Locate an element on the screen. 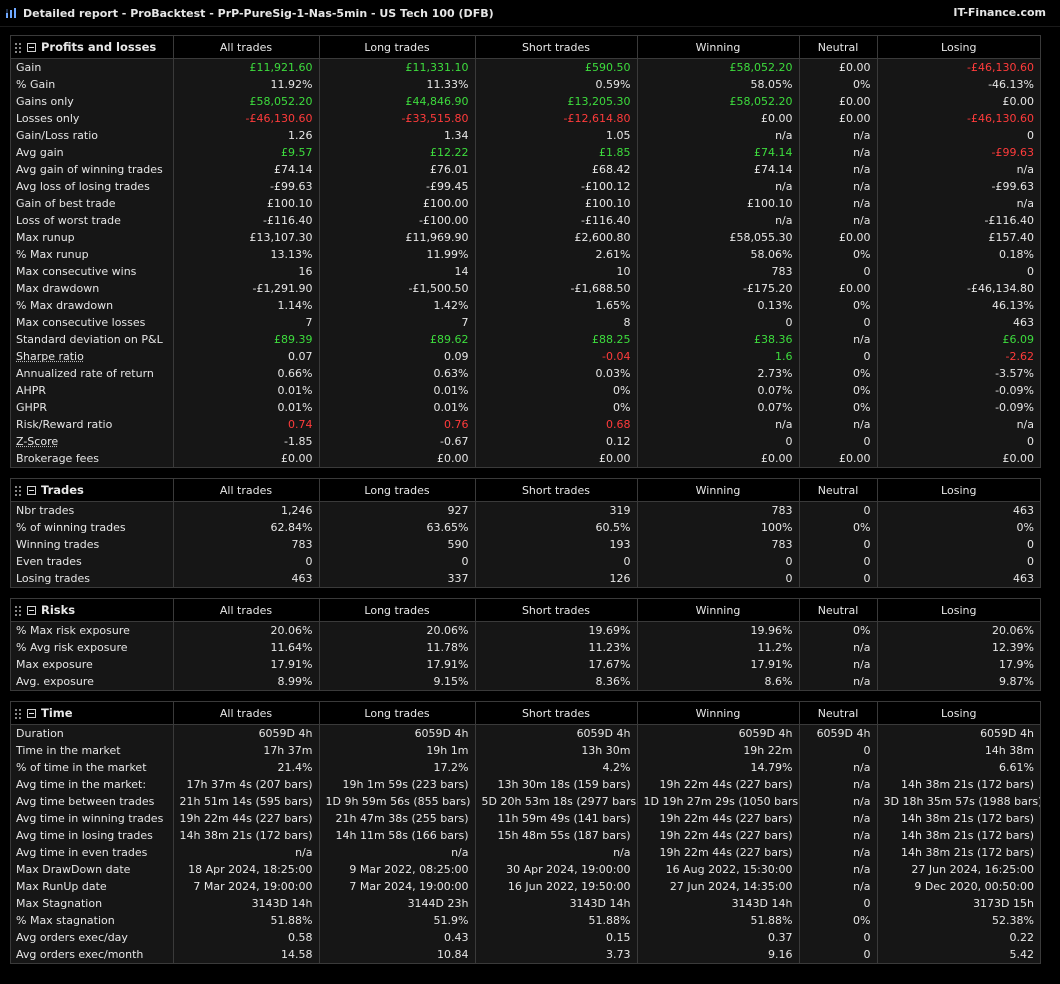 Image resolution: width=1060 pixels, height=984 pixels. cell-value: 1.6 is located at coordinates (718, 356).